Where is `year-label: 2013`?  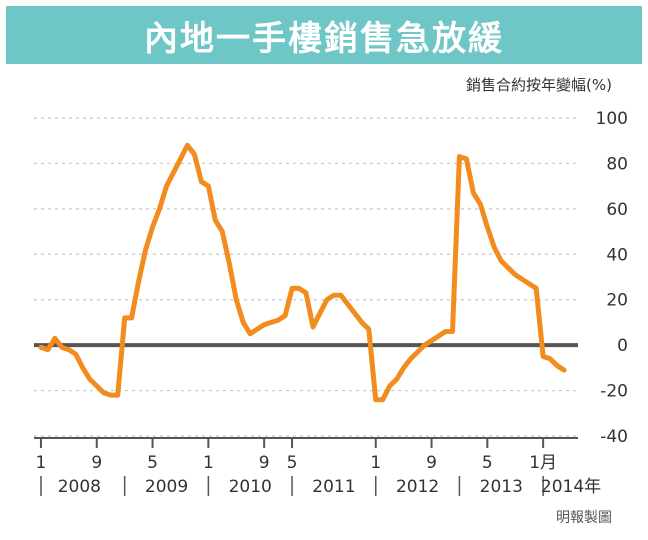
year-label: 2013 is located at coordinates (501, 487).